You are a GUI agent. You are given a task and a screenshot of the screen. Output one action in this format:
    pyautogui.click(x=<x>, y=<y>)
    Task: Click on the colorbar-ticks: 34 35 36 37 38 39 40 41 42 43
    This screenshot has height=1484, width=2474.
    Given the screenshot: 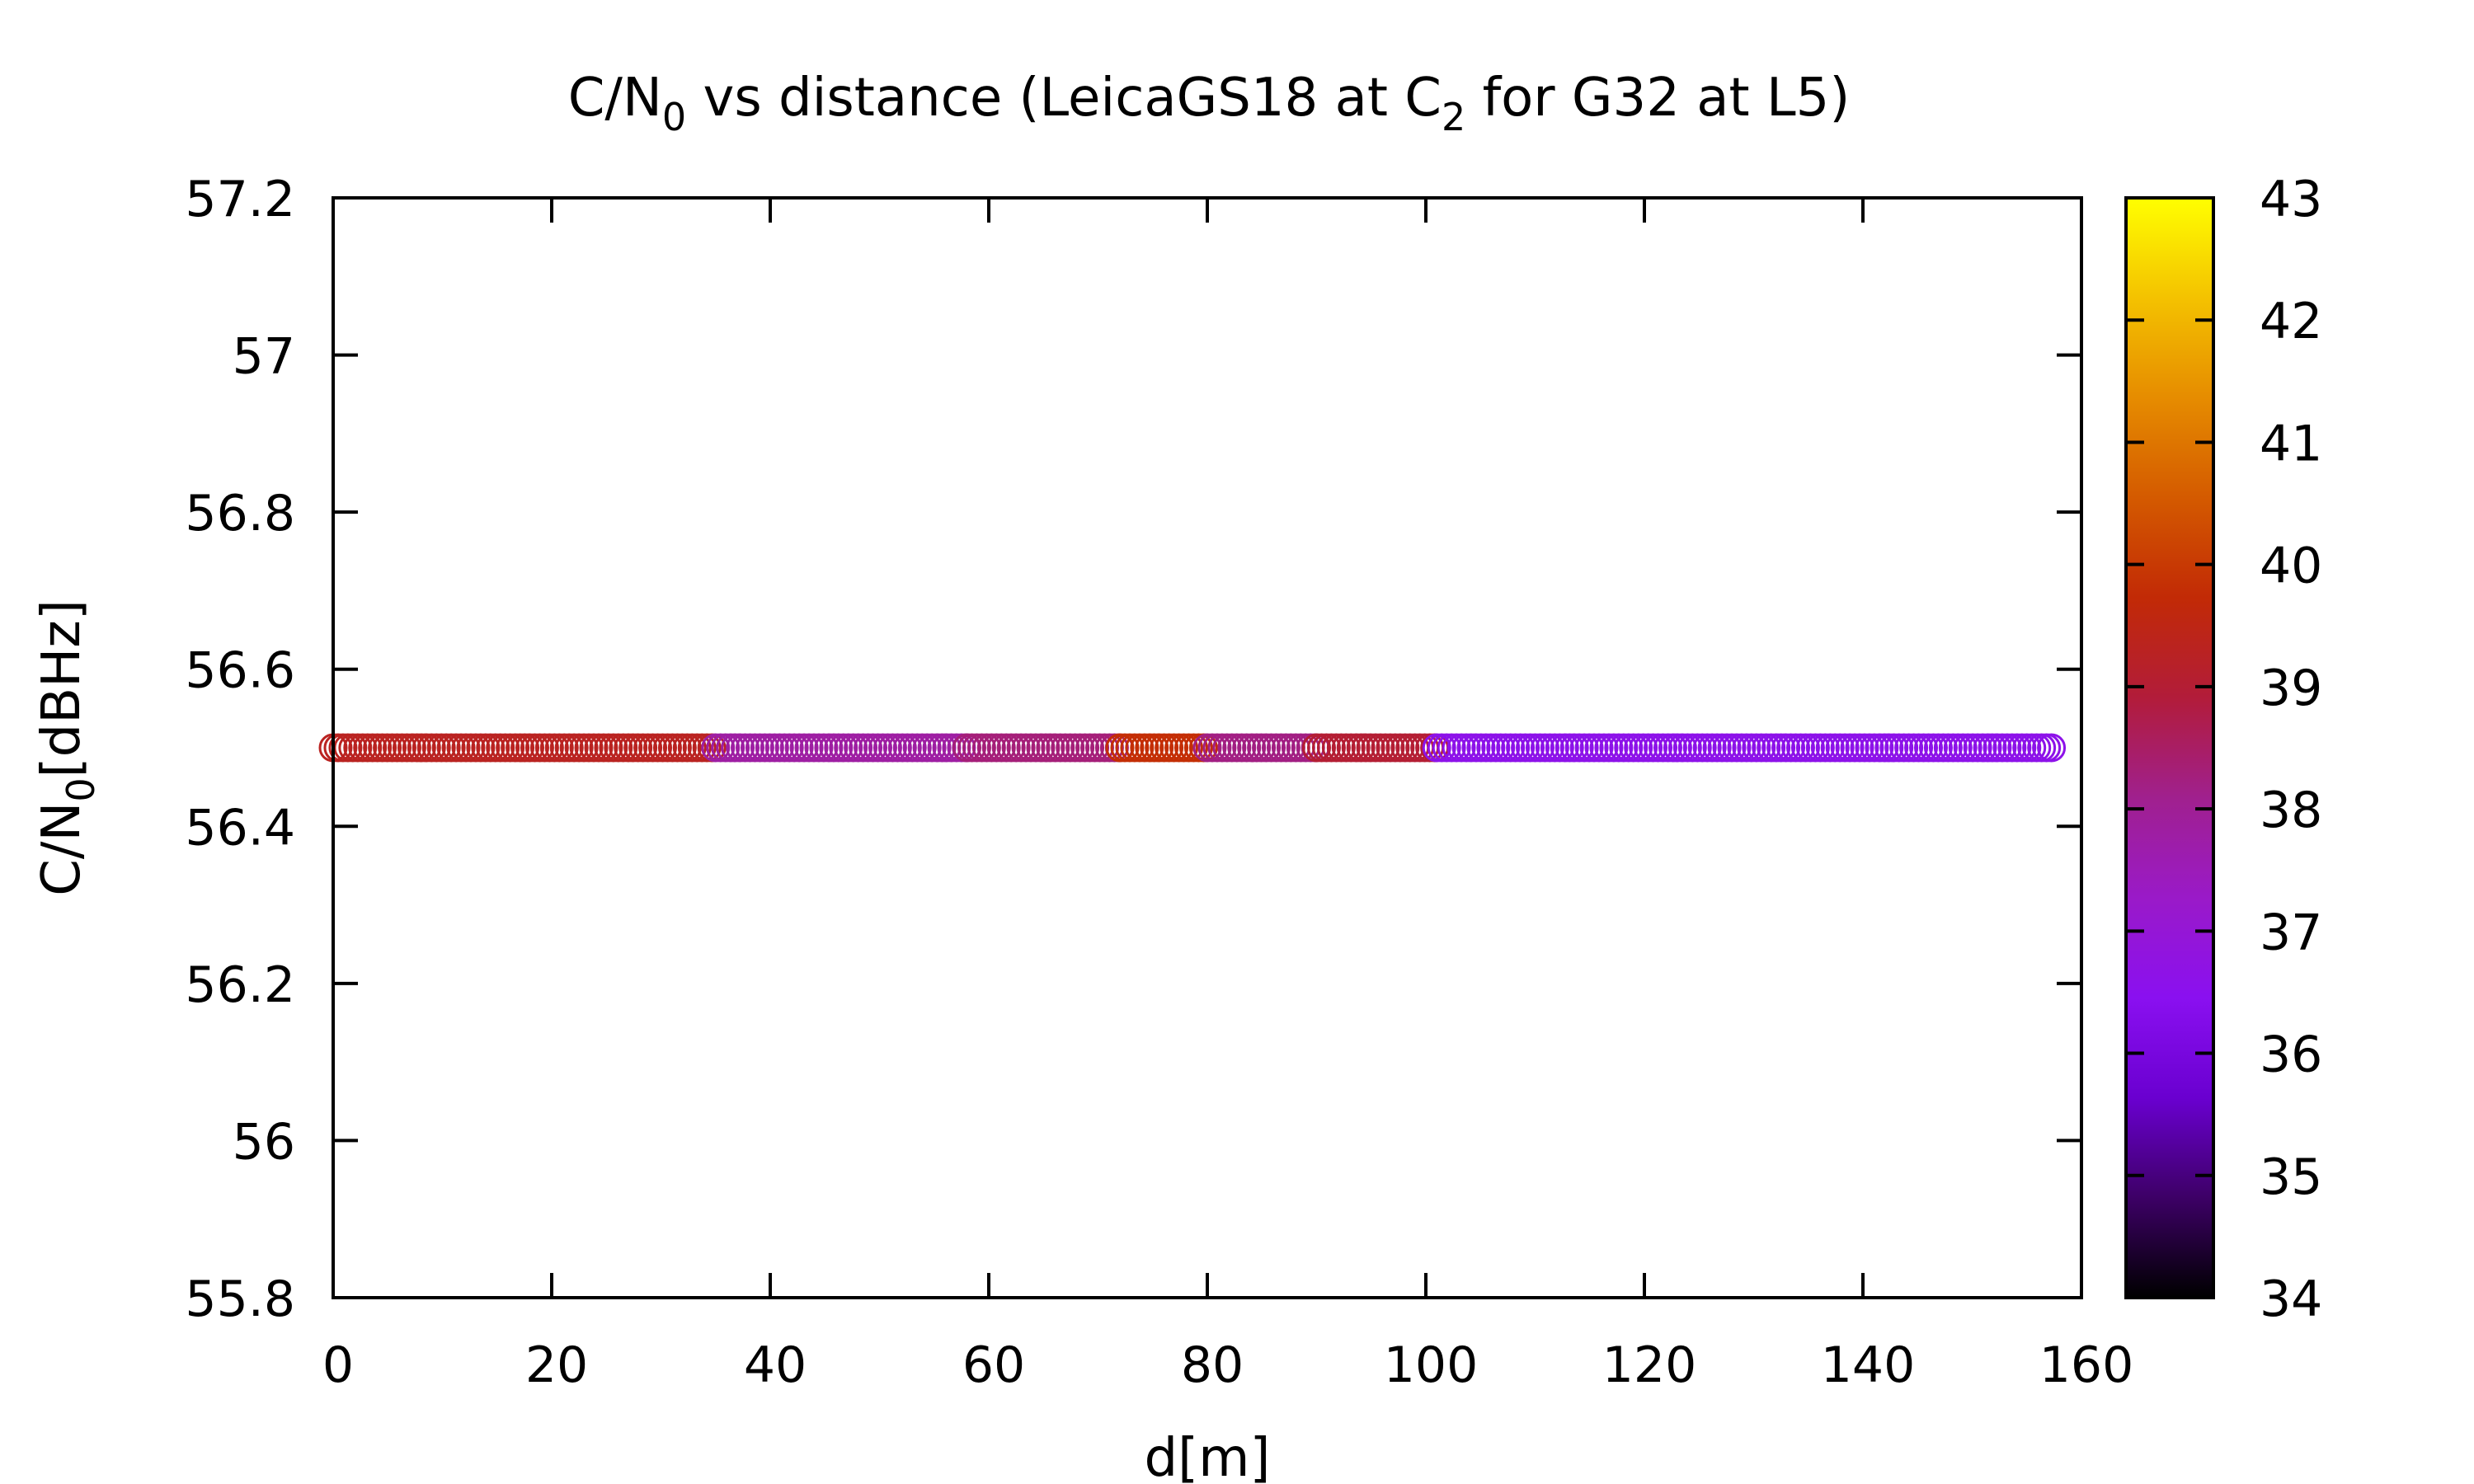 What is the action you would take?
    pyautogui.click(x=2224, y=749)
    